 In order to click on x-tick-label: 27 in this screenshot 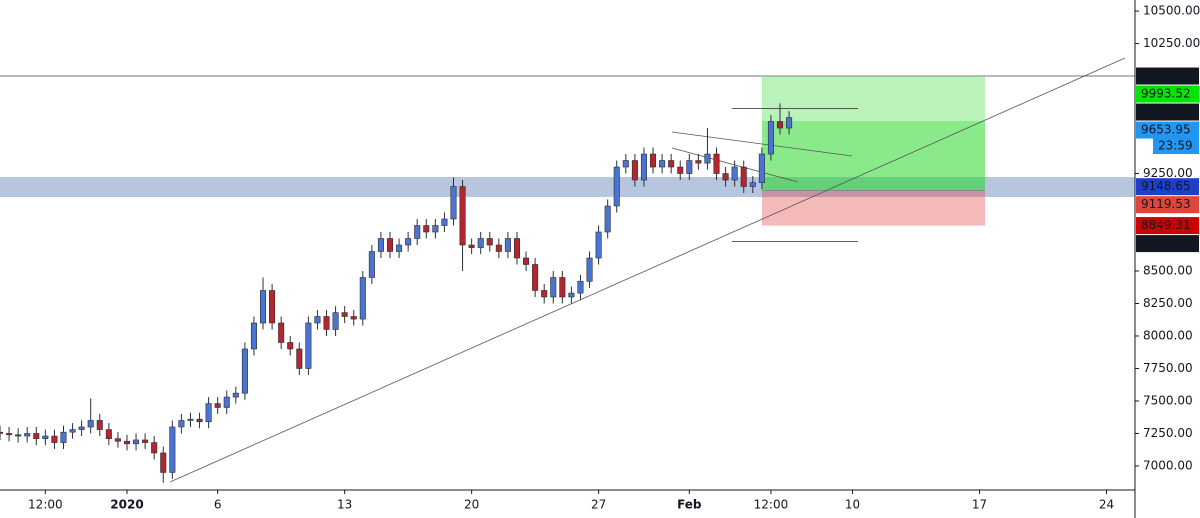, I will do `click(598, 505)`.